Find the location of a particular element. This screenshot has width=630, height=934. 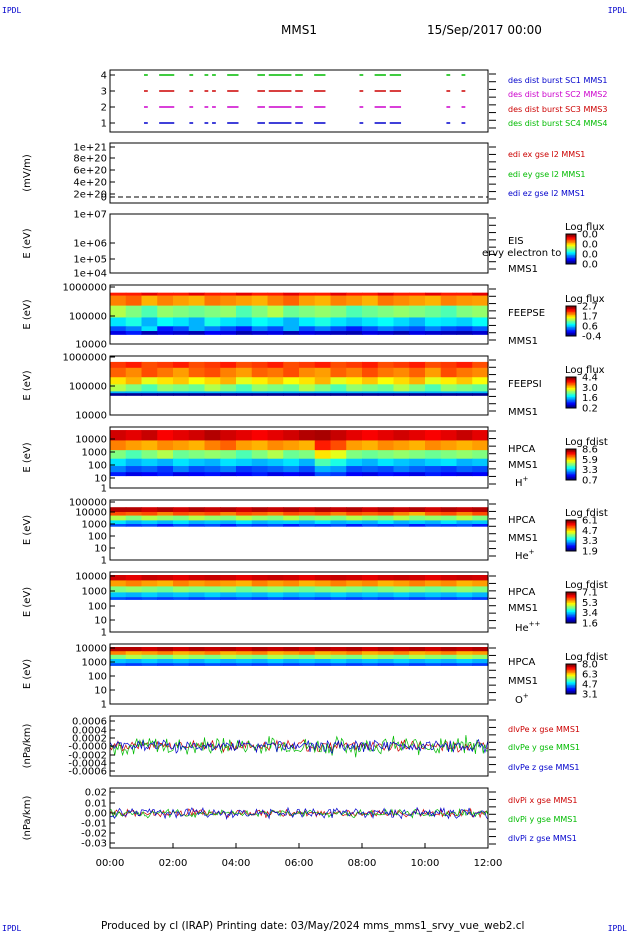

corner-label-bottom-left: IPDL is located at coordinates (12, 928).